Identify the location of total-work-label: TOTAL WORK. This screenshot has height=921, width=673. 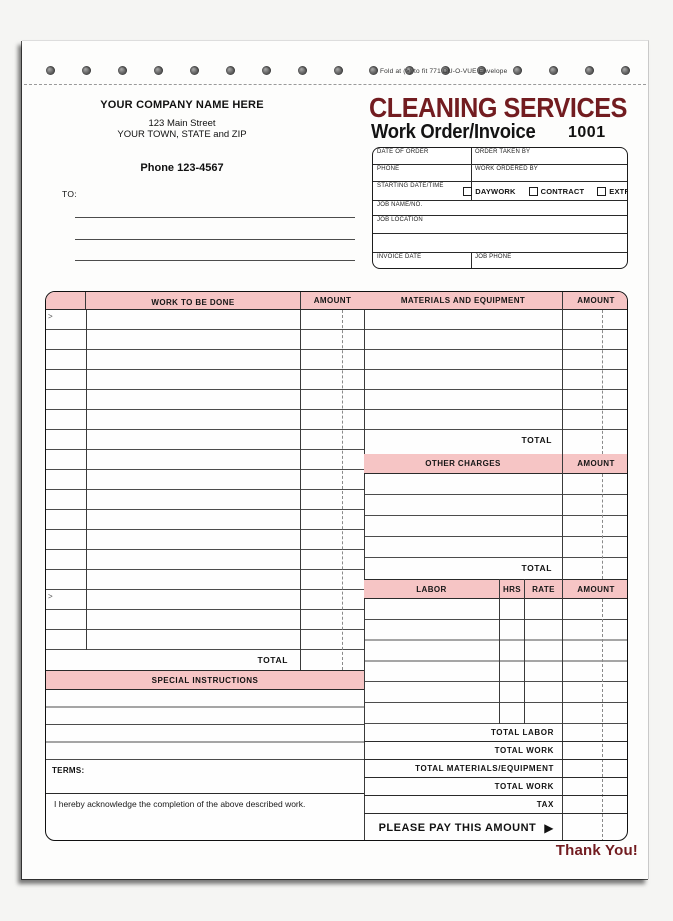
(524, 750).